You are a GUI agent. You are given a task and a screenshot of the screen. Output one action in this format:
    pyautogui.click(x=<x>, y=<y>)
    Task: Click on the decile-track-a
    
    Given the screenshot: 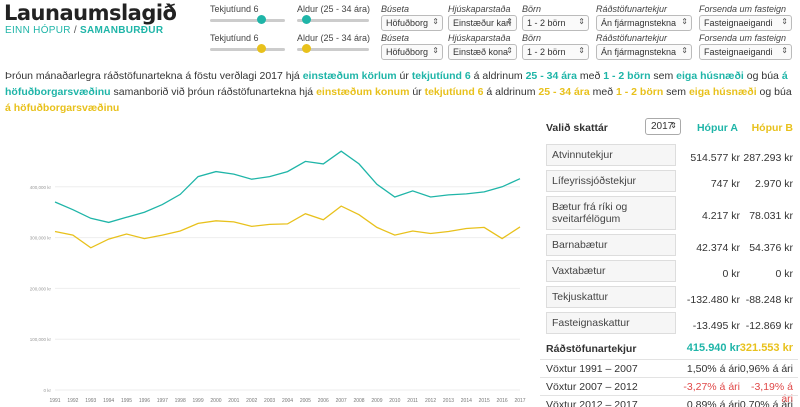 What is the action you would take?
    pyautogui.click(x=247, y=20)
    